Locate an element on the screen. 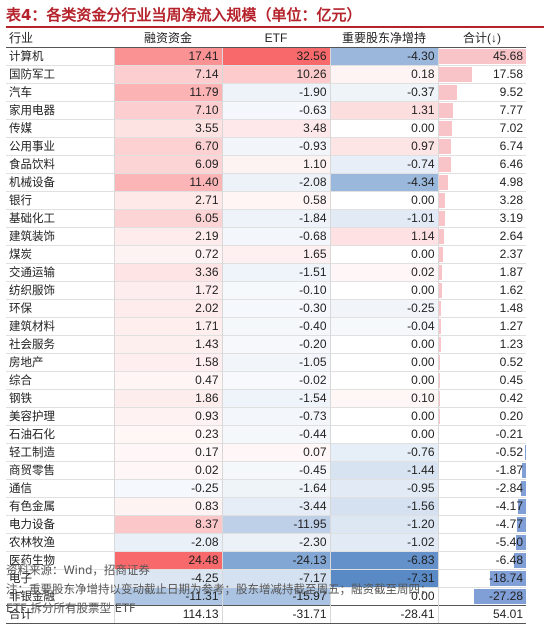  total-value-cell: -4.77 is located at coordinates (482, 524).